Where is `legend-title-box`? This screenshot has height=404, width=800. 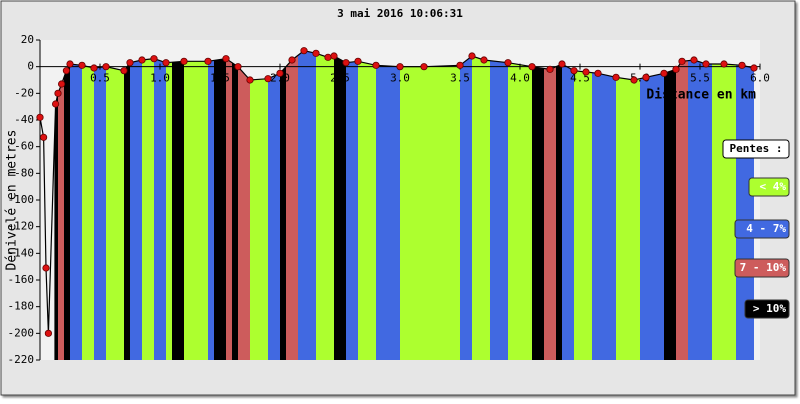
legend-title-box is located at coordinates (756, 149).